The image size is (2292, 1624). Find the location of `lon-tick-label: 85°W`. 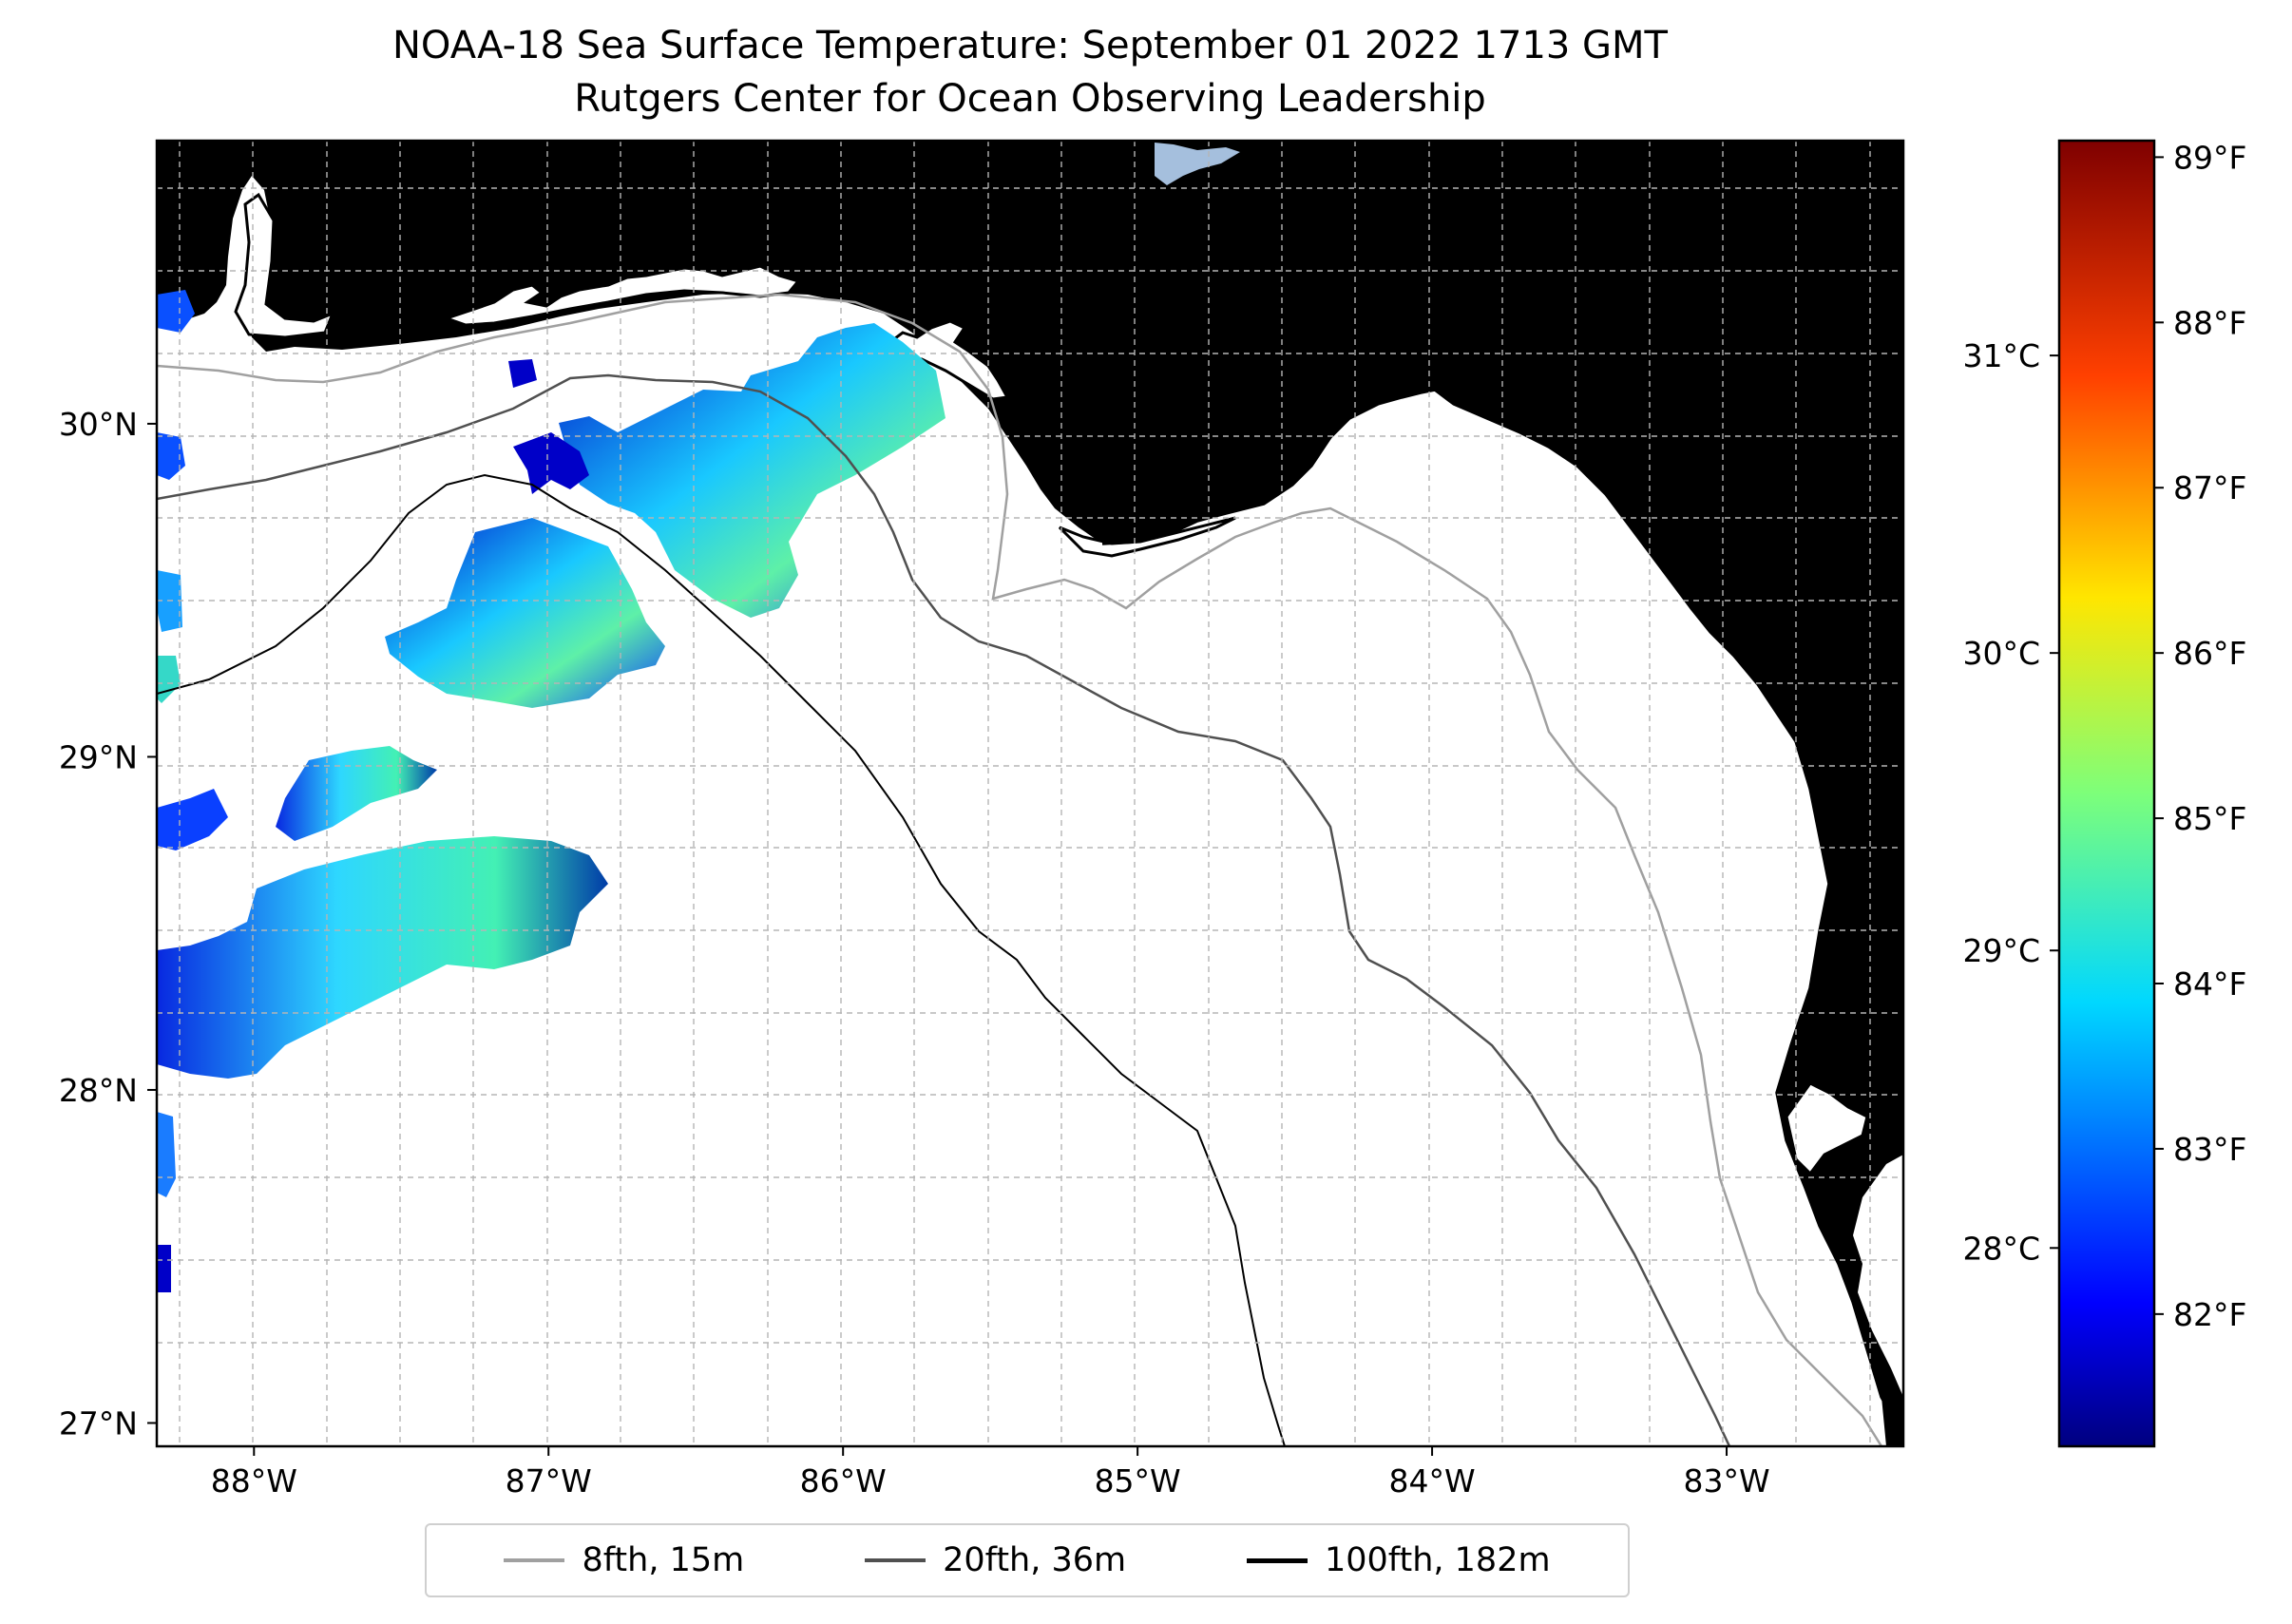

lon-tick-label: 85°W is located at coordinates (1138, 1481).